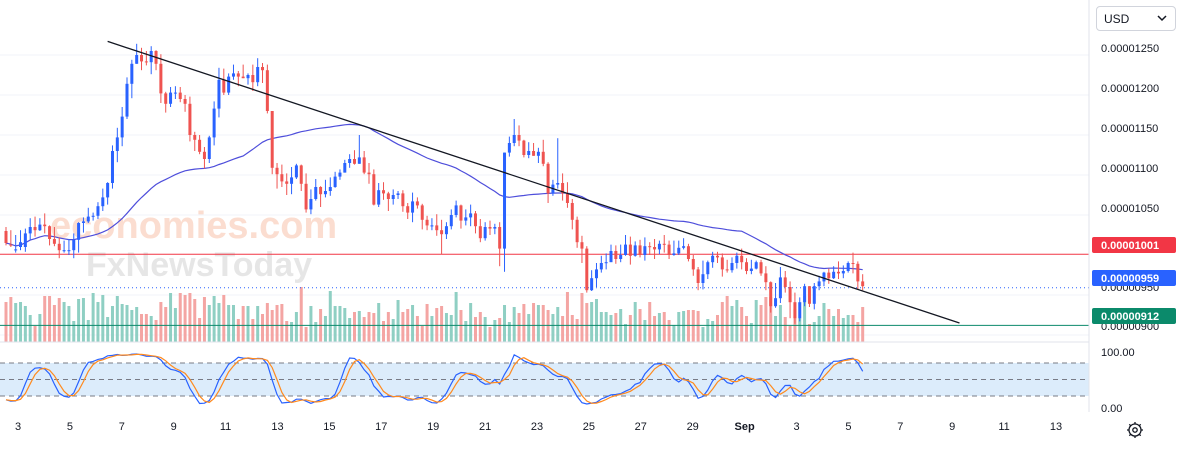 The image size is (1183, 451). Describe the element at coordinates (70, 427) in the screenshot. I see `time-tick: 5` at that location.